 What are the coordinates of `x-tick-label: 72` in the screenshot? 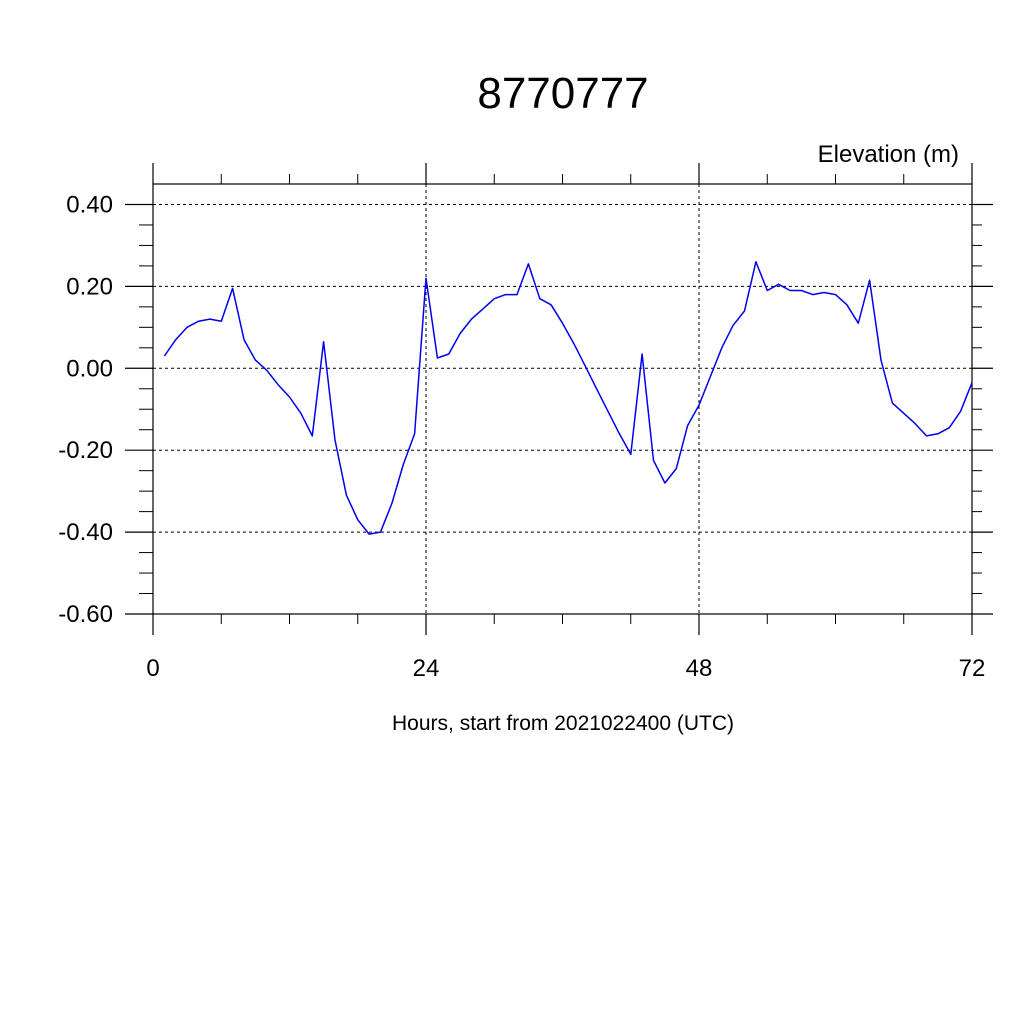 It's located at (972, 668).